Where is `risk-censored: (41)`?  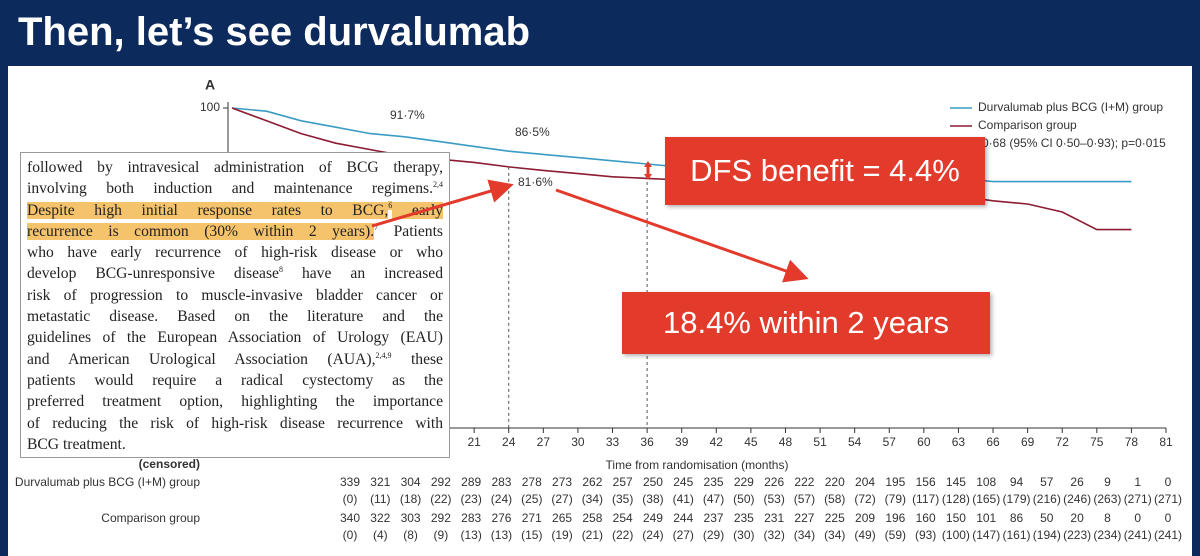 risk-censored: (41) is located at coordinates (683, 499).